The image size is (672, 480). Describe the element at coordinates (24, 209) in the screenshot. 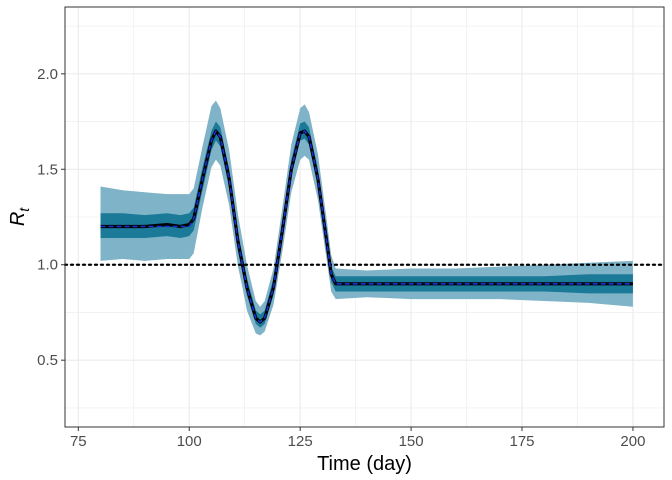

I see `y-axis-title-subscript: t` at that location.